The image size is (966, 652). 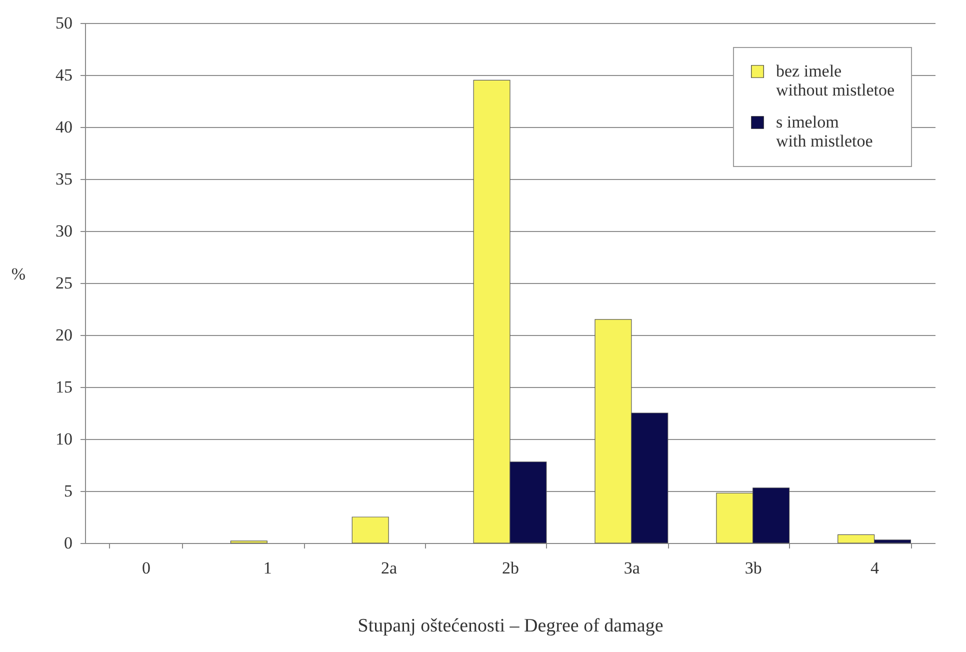 What do you see at coordinates (64, 179) in the screenshot?
I see `y-tick-label: 35` at bounding box center [64, 179].